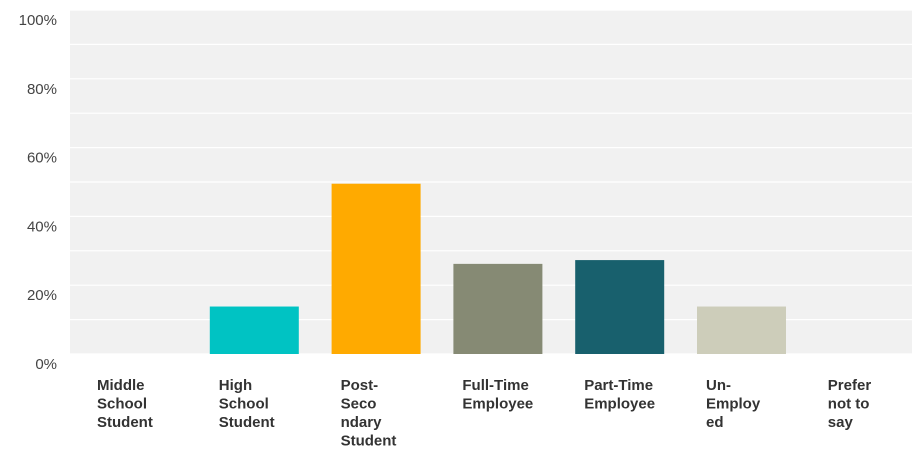 Image resolution: width=912 pixels, height=457 pixels. I want to click on y-axis: 0% 20% 40% 60% 80% 100%, so click(38, 192).